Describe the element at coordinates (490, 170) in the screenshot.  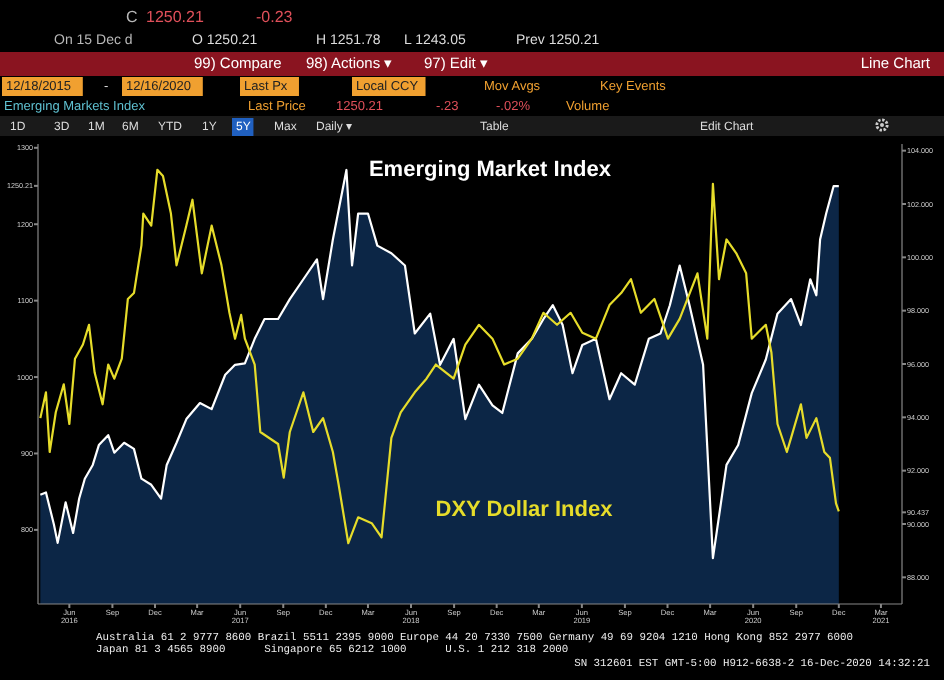
I see `series-label: Emerging Market Index` at that location.